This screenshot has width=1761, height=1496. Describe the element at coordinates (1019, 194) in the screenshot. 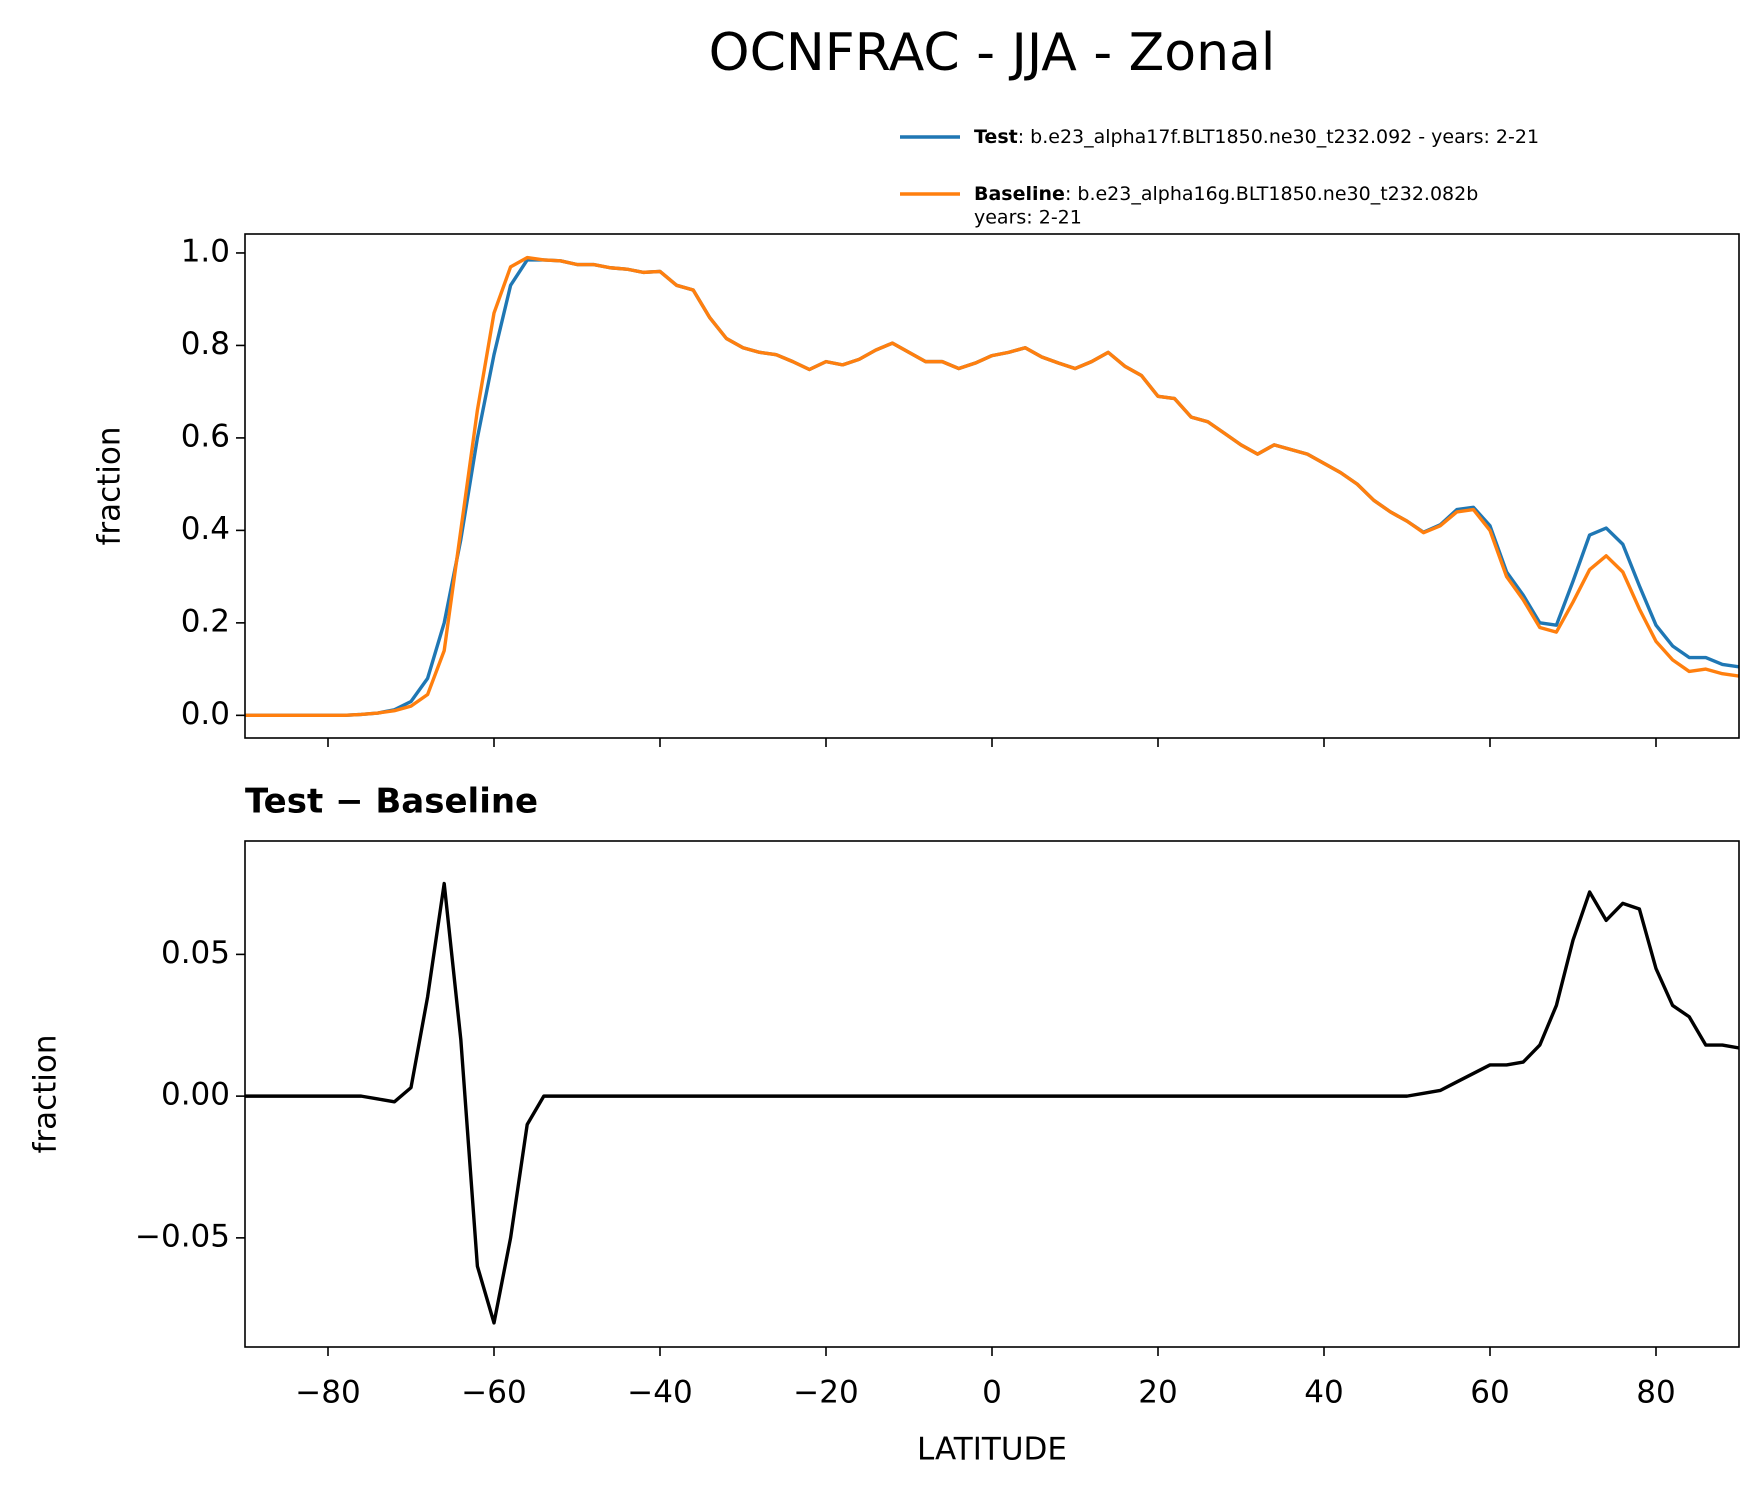

I see `legend-name: Baseline` at that location.